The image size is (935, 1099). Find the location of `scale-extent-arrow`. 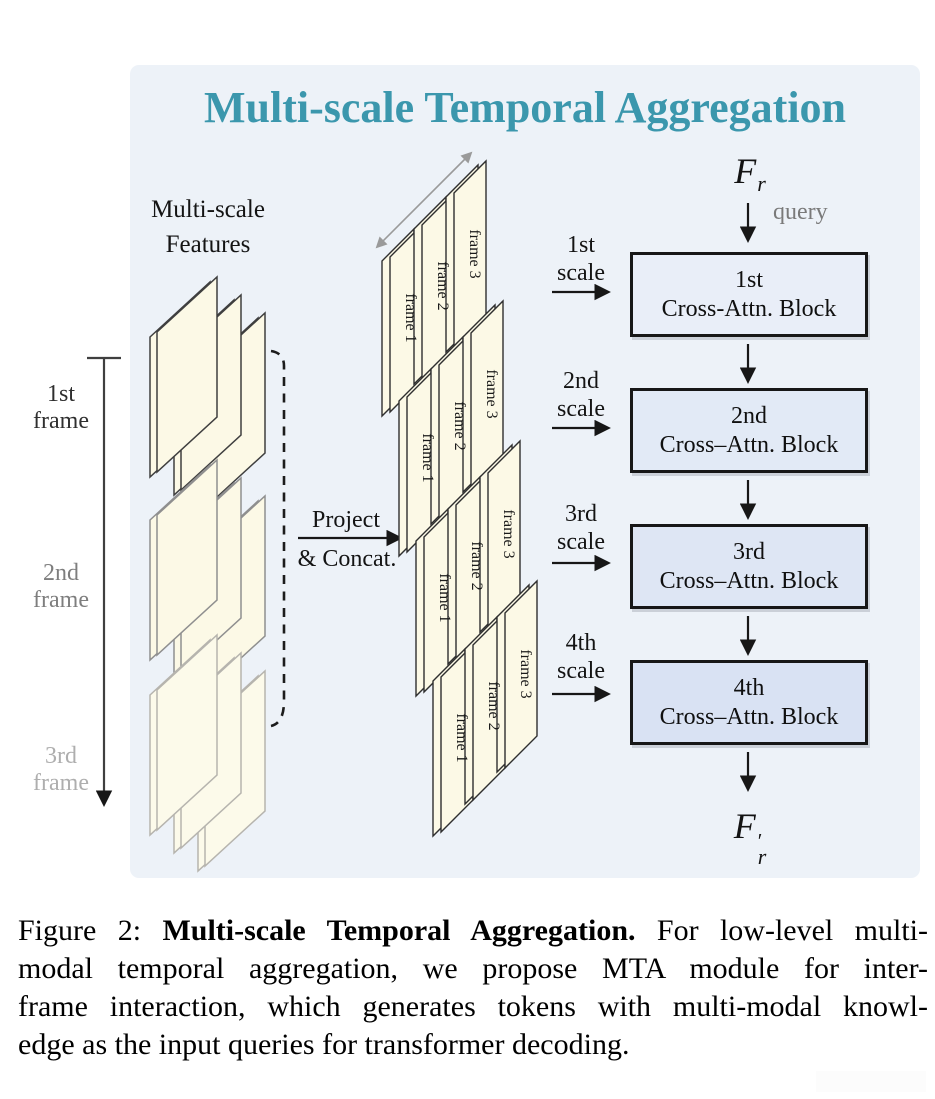

scale-extent-arrow is located at coordinates (424, 200).